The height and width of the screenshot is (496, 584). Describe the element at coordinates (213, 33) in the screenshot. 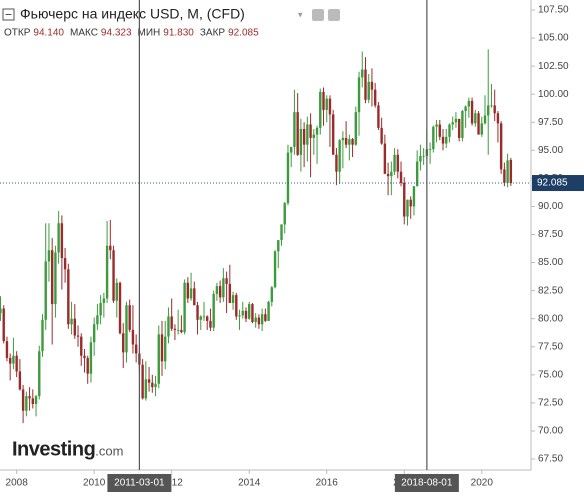

I see `ohlc-name: ЗАКР` at that location.